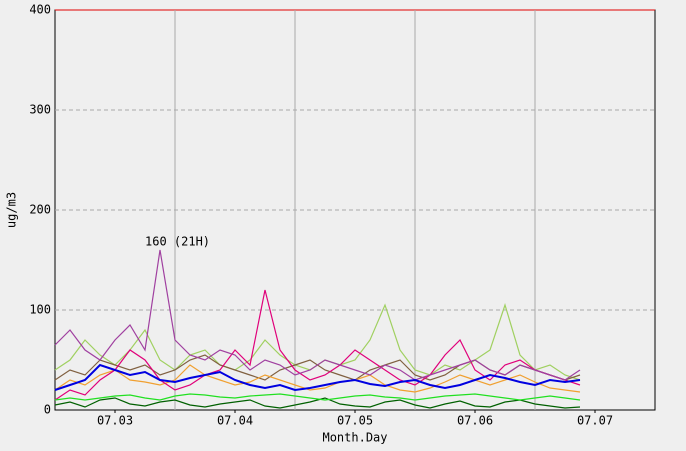  Describe the element at coordinates (40, 210) in the screenshot. I see `y-tick-label: 200` at that location.